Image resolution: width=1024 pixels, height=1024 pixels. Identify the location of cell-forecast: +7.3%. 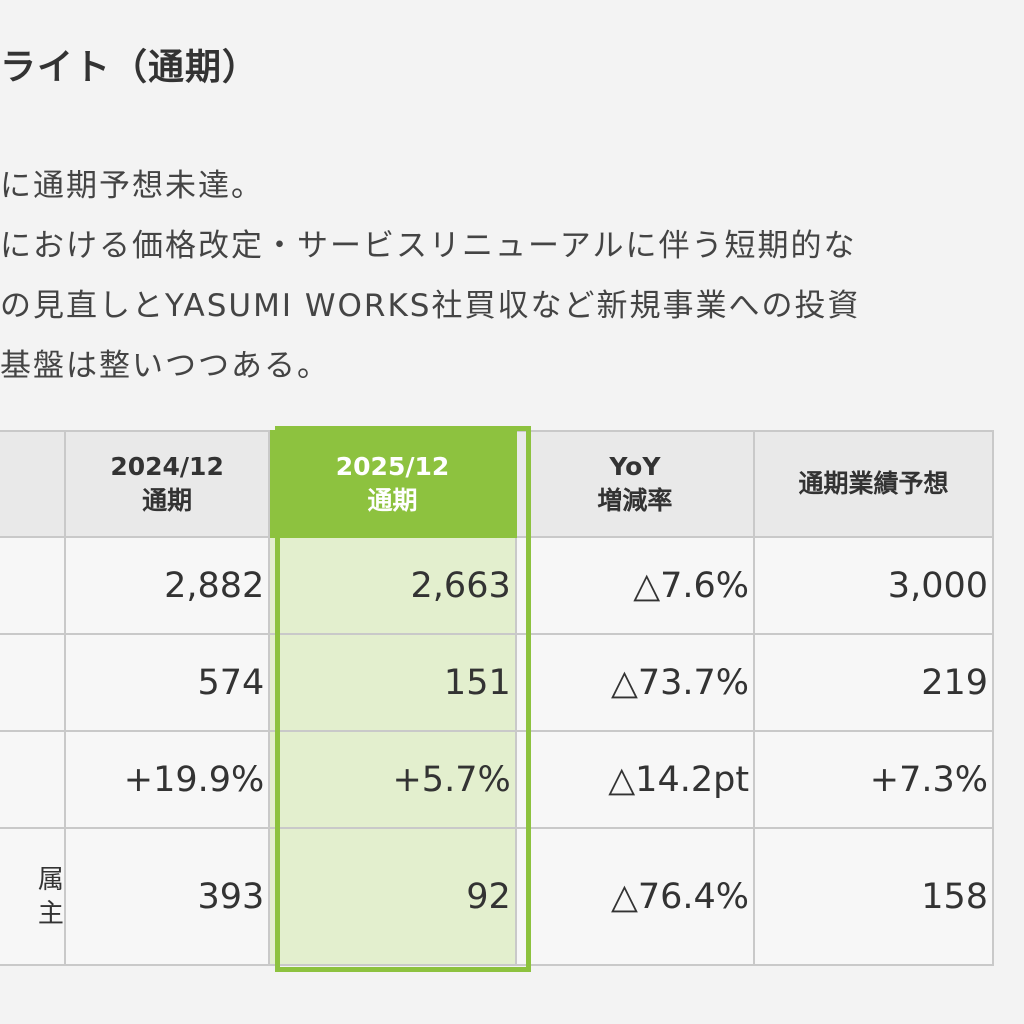
(873, 779).